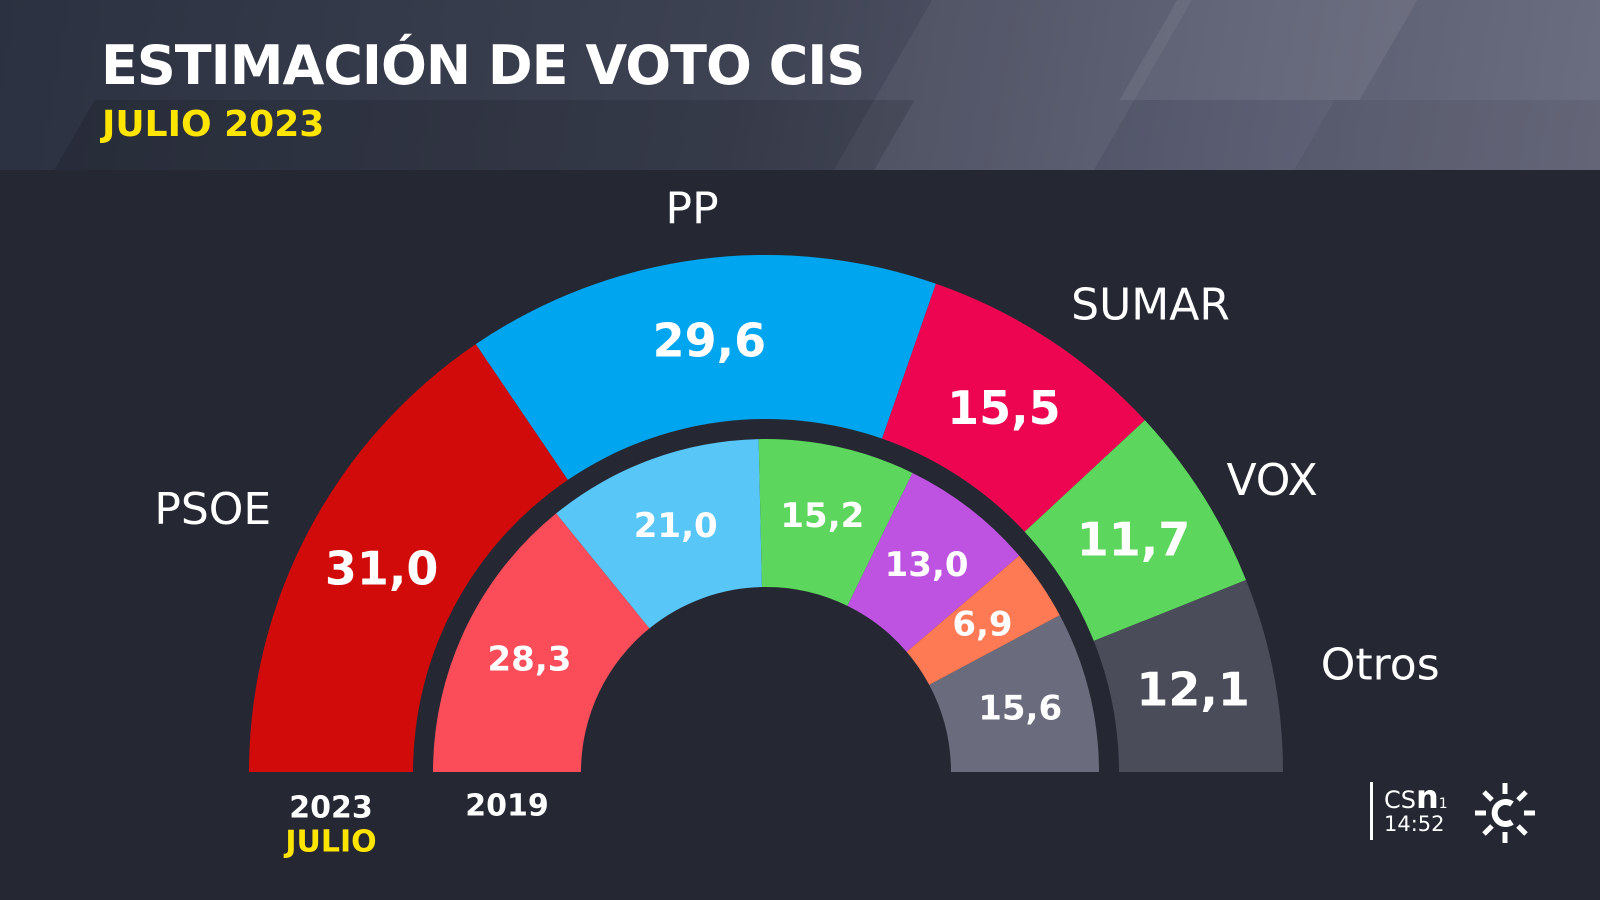 The height and width of the screenshot is (900, 1600). Describe the element at coordinates (1271, 480) in the screenshot. I see `party-label-vox: VOX` at that location.